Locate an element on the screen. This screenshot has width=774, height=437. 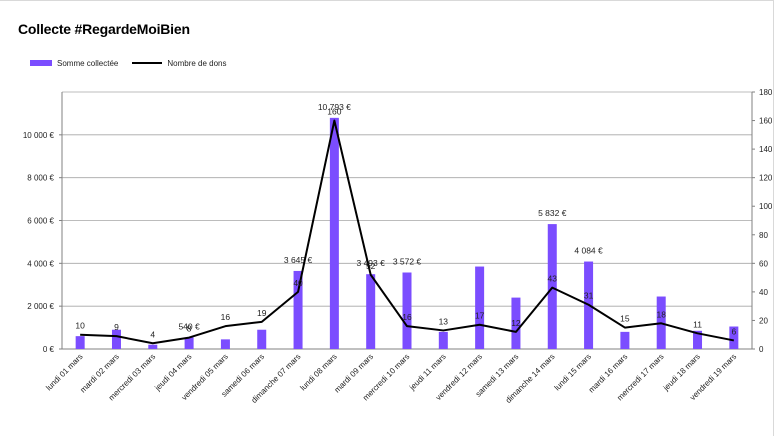
y-left-tick-label: 10 000 € is located at coordinates (39, 135).